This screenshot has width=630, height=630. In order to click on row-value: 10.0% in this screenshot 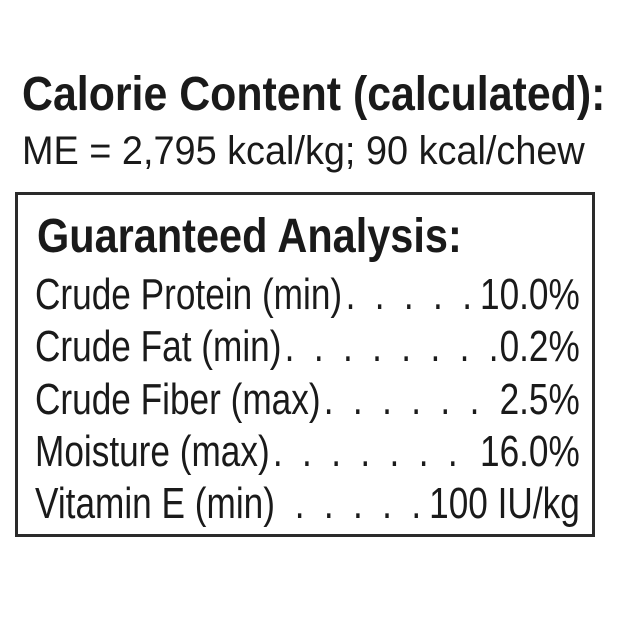, I will do `click(529, 294)`.